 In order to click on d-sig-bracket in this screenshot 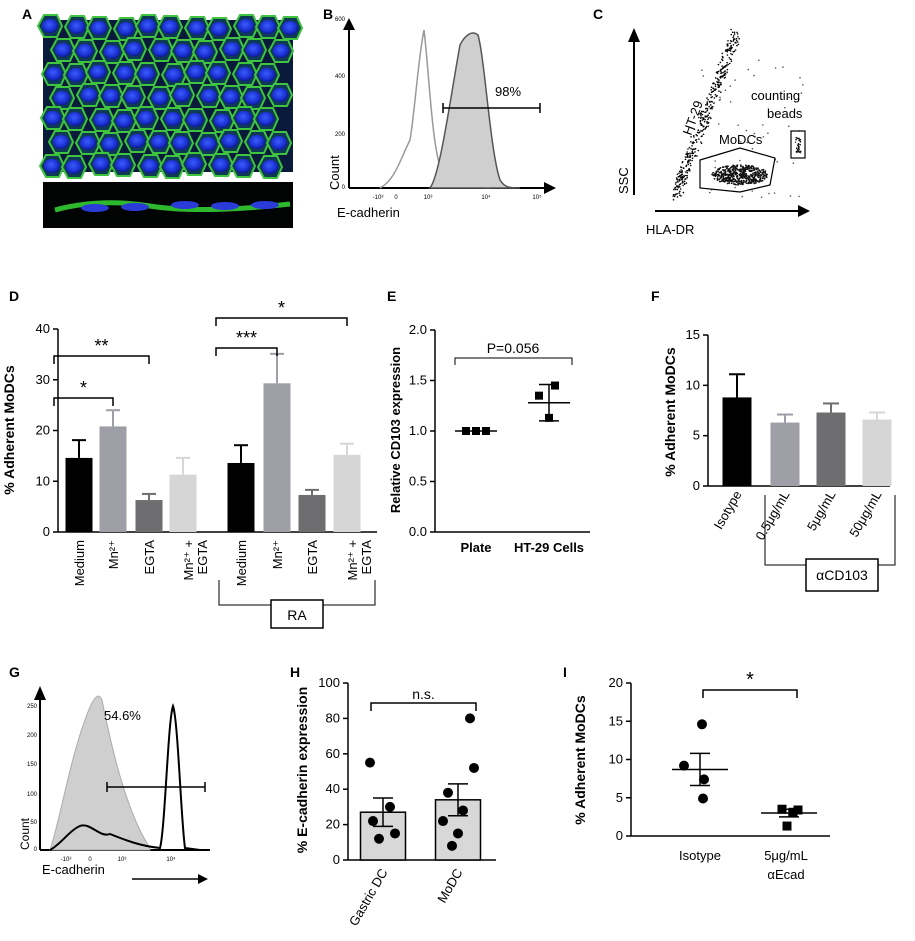, I will do `click(83, 401)`.